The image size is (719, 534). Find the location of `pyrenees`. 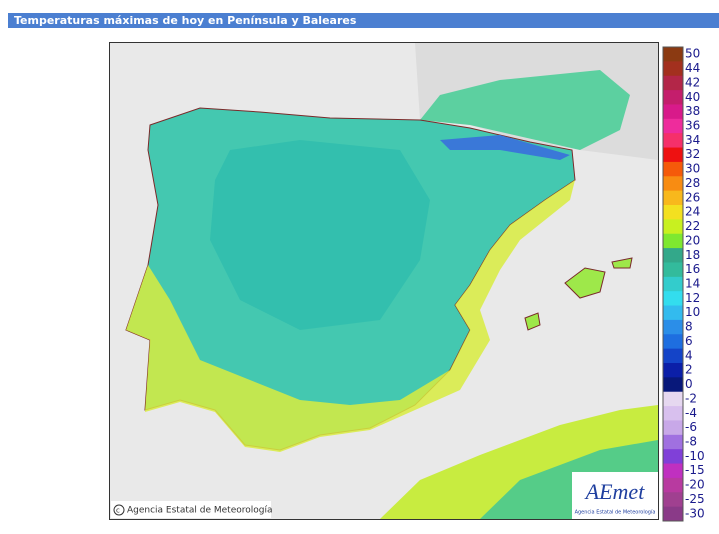

pyrenees is located at coordinates (505, 147).